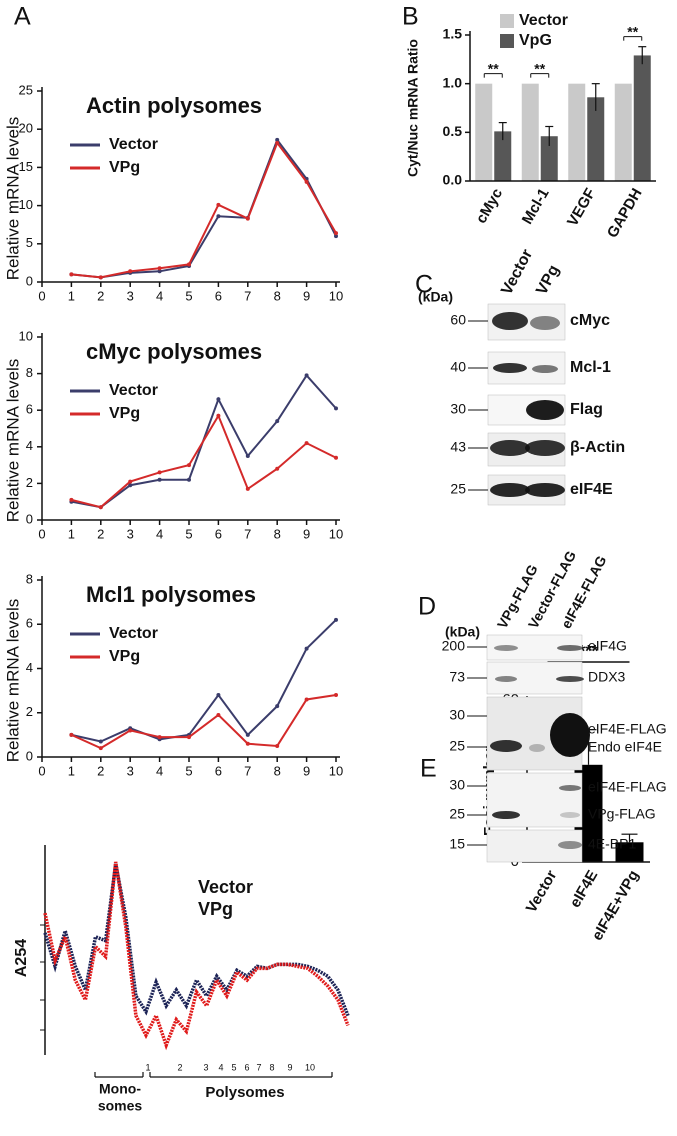 The height and width of the screenshot is (1136, 677). What do you see at coordinates (534, 846) in the screenshot?
I see `blot-panel` at bounding box center [534, 846].